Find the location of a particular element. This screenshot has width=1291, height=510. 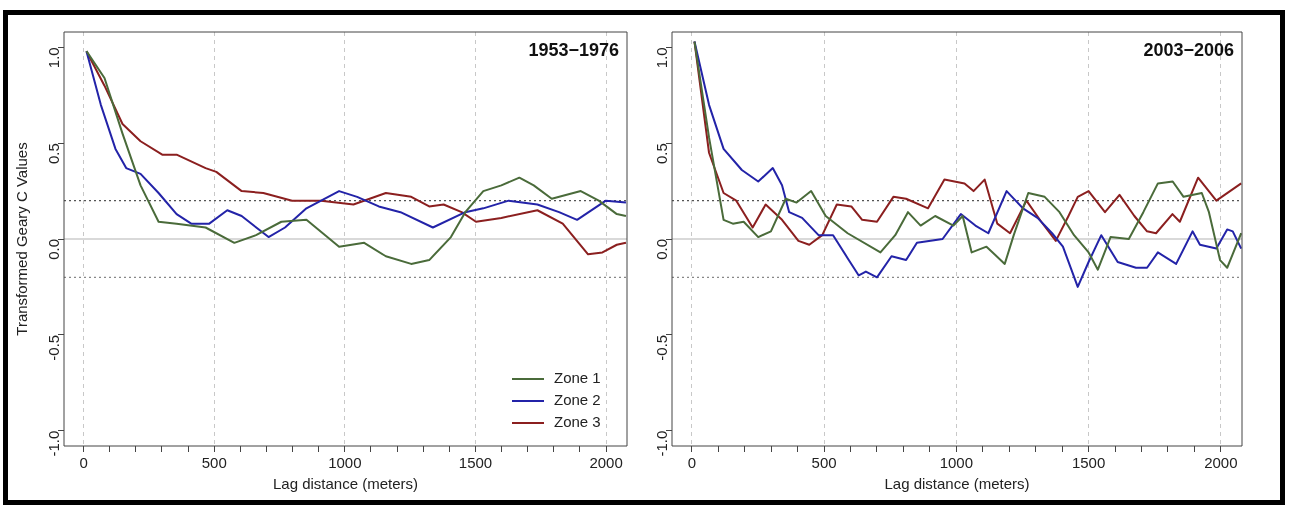

legend-label: Zone 3 is located at coordinates (577, 422).